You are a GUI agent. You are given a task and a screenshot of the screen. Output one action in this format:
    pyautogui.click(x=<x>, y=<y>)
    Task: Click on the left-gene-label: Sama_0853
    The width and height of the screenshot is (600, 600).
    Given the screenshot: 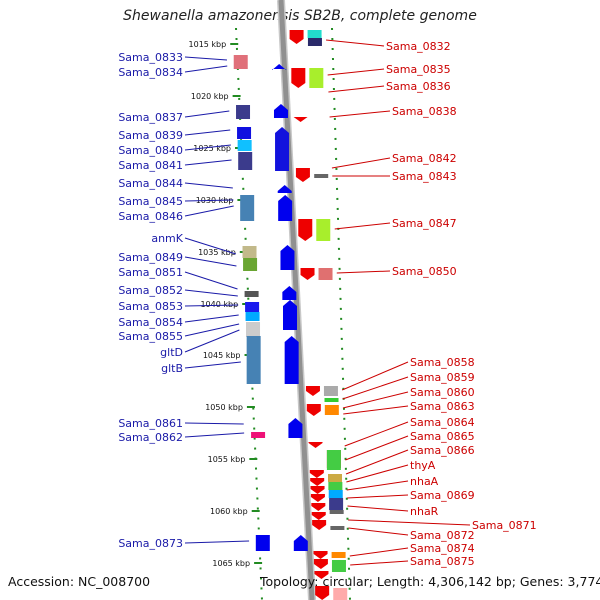 What is the action you would take?
    pyautogui.click(x=150, y=306)
    